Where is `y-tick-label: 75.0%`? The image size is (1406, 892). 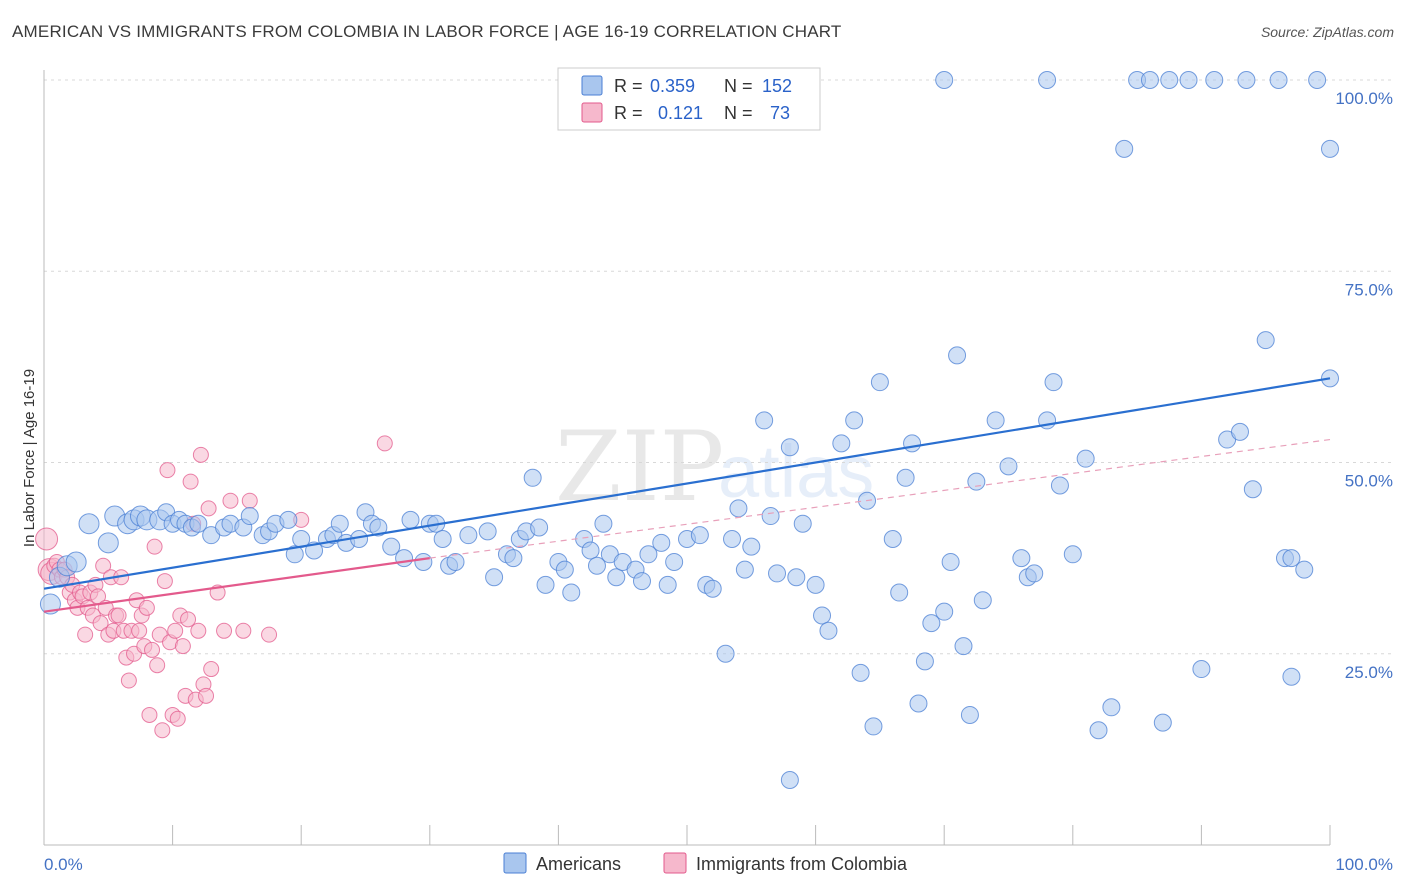
y-tick-label: 75.0% is located at coordinates (1369, 289).